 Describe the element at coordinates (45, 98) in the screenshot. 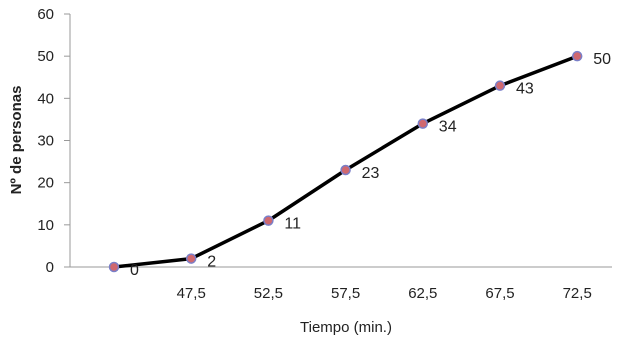

I see `y-tick-label: 40` at that location.